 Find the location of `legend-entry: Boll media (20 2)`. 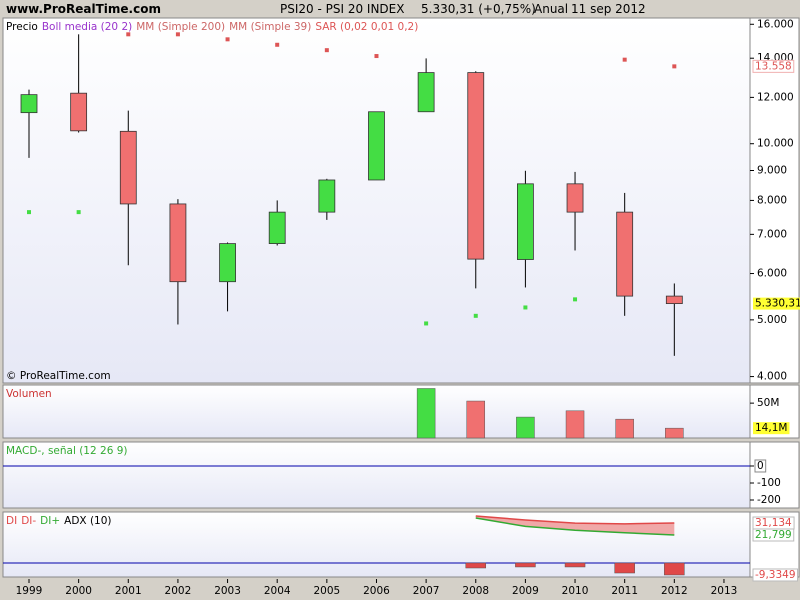

legend-entry: Boll media (20 2) is located at coordinates (87, 27).